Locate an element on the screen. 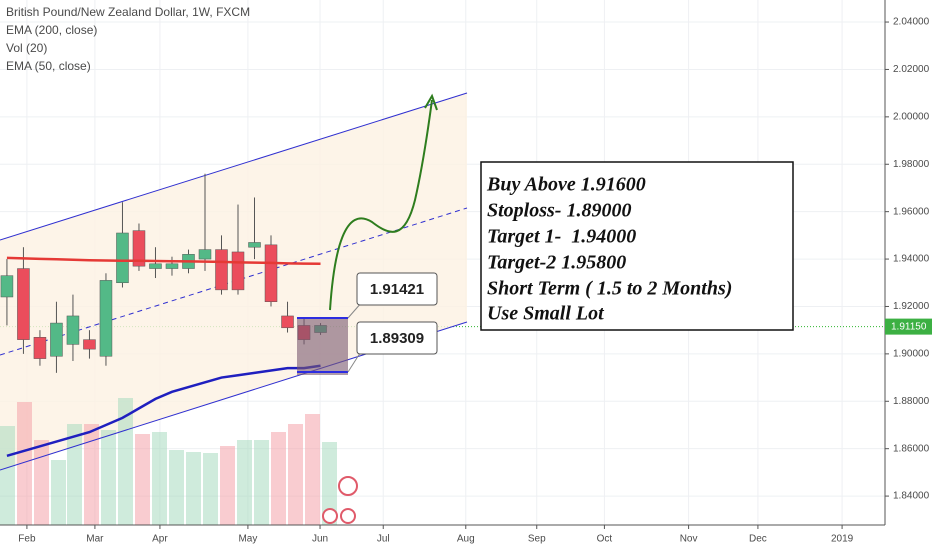 Image resolution: width=932 pixels, height=550 pixels. current-price-tag is located at coordinates (908, 326).